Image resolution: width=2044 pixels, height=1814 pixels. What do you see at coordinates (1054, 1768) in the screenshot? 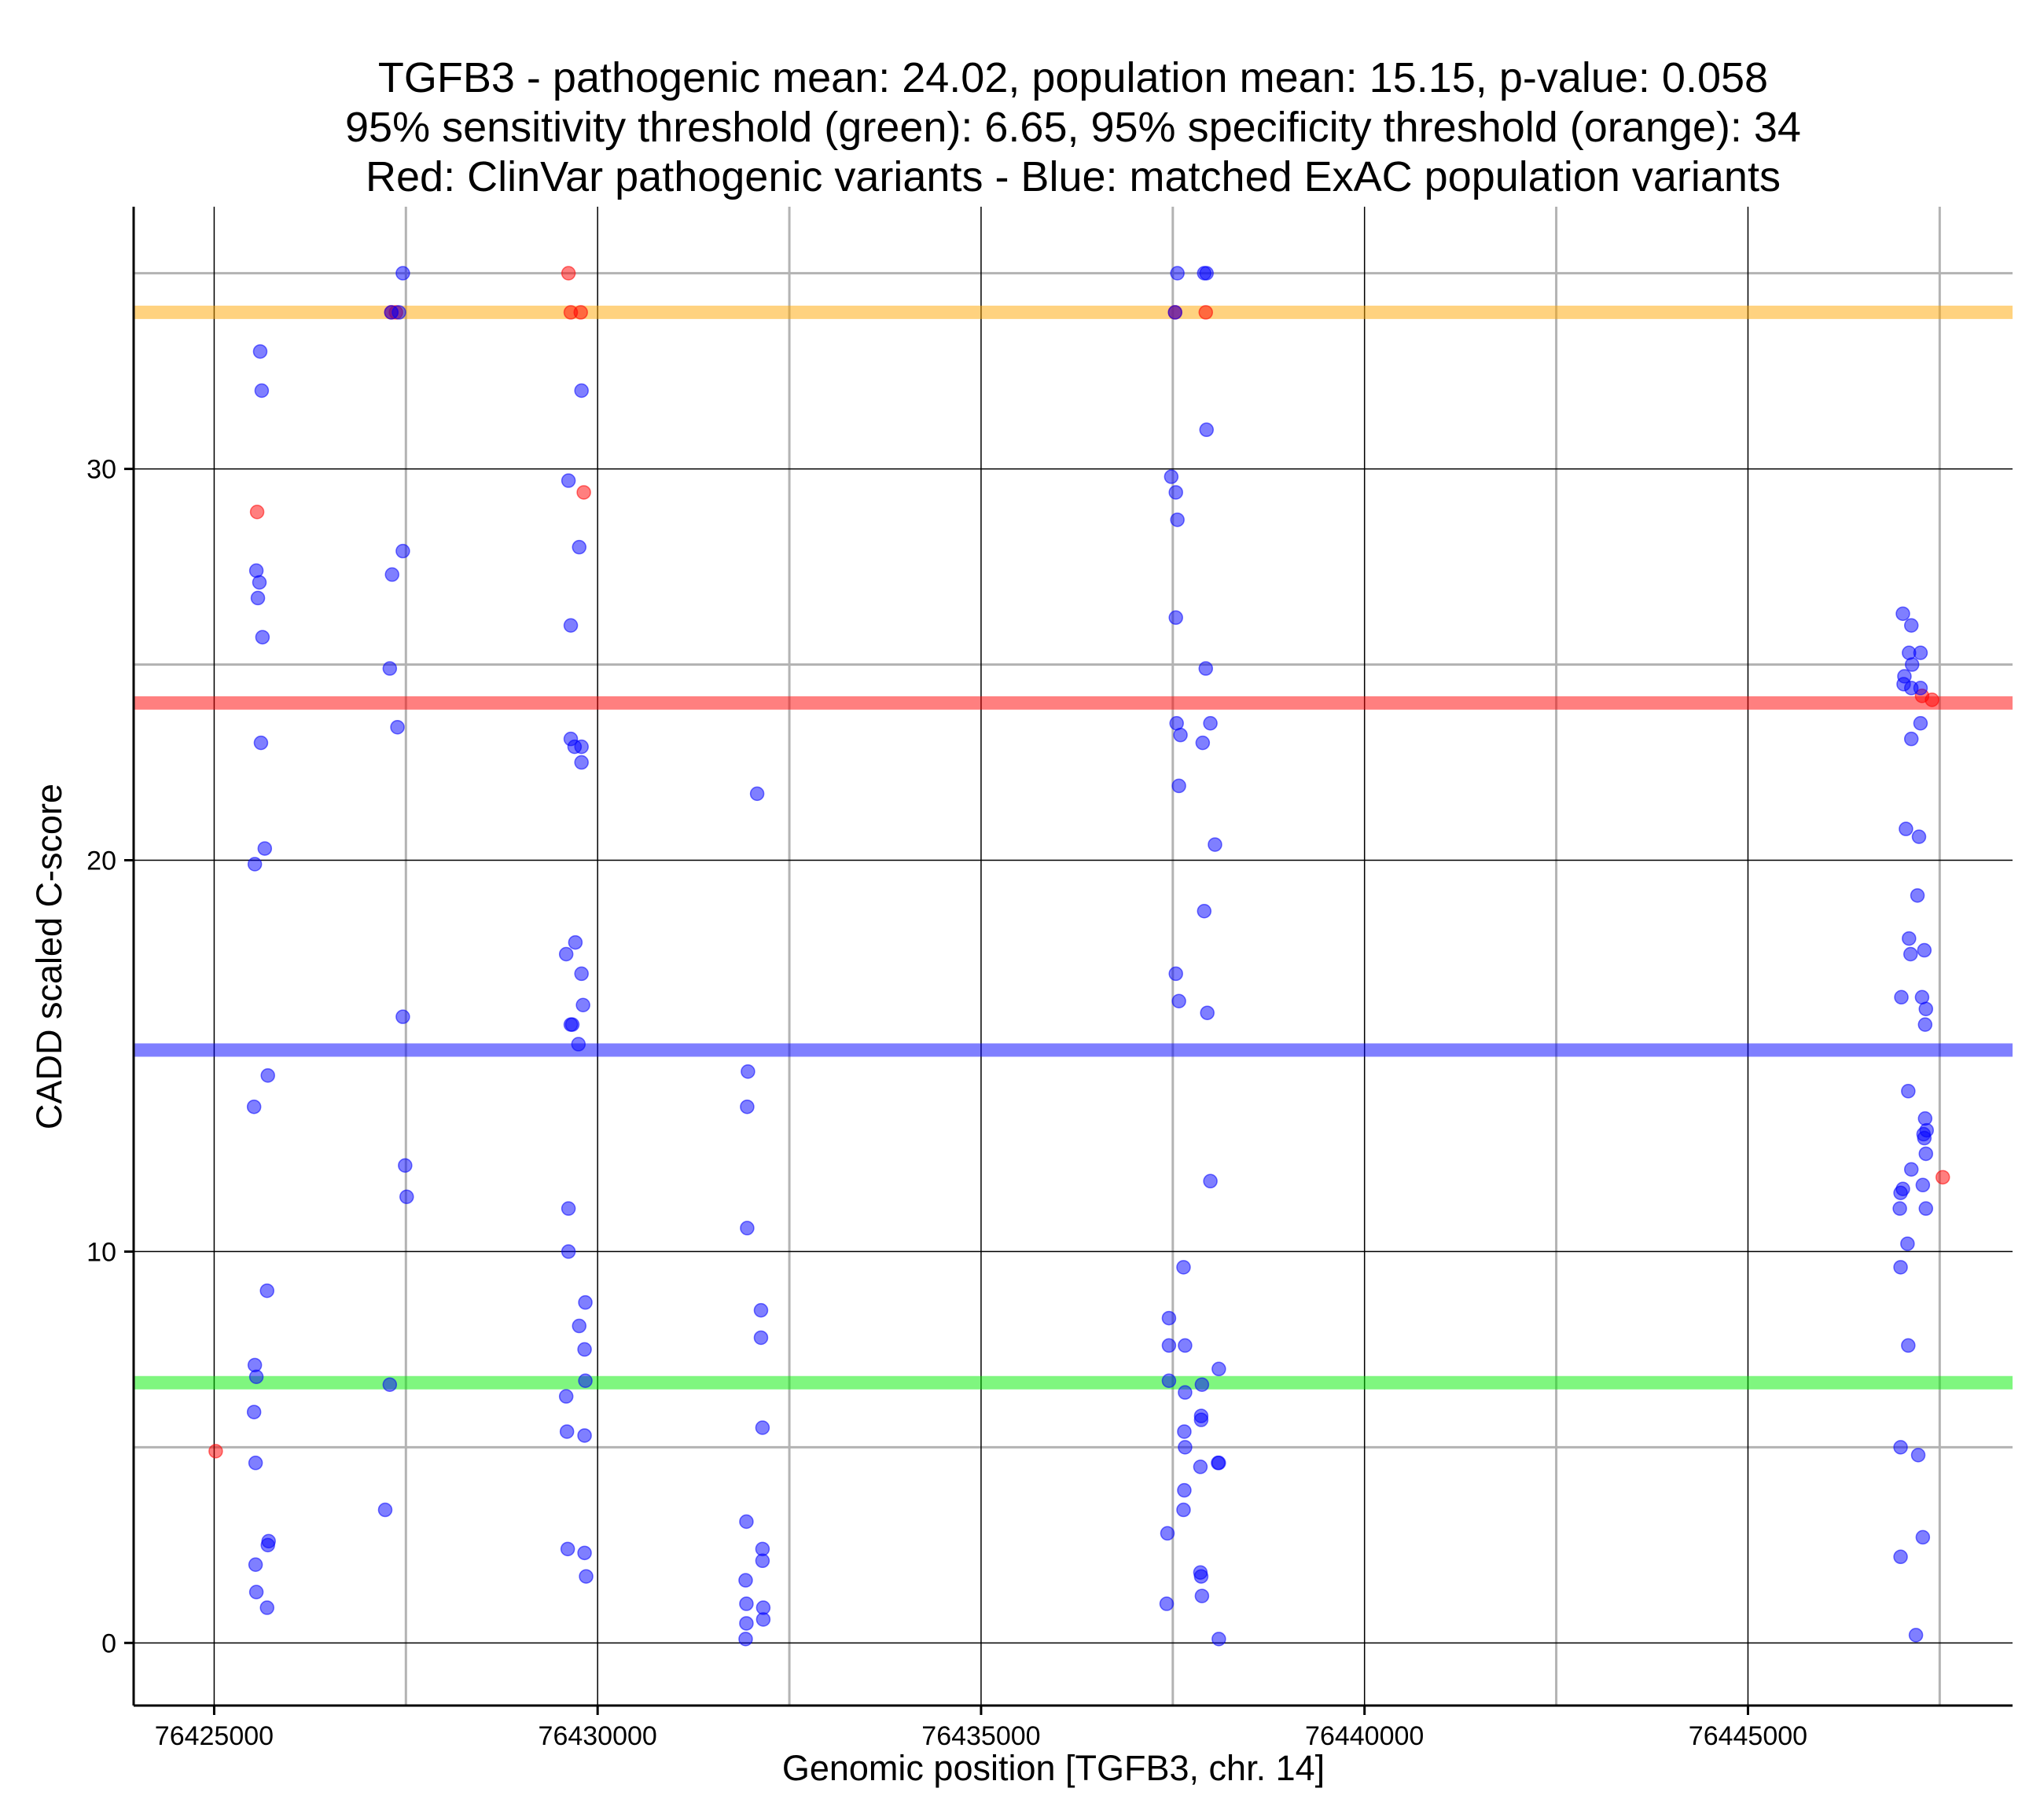
I see `x-axis-title: Genomic position [TGFB3, chr. 14]` at bounding box center [1054, 1768].